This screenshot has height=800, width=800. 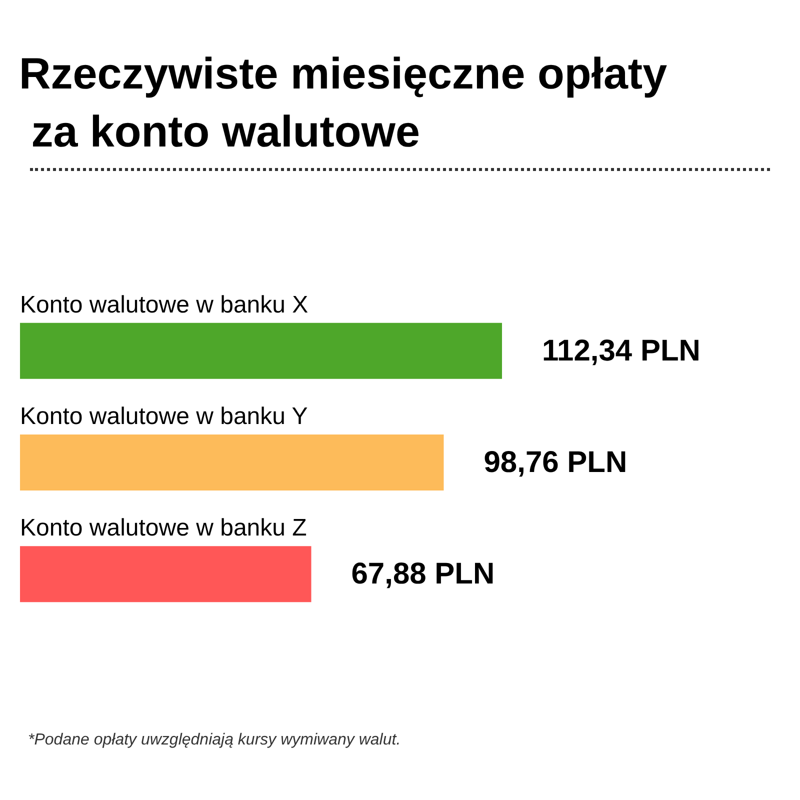 What do you see at coordinates (621, 351) in the screenshot?
I see `data-label: 112,34 PLN` at bounding box center [621, 351].